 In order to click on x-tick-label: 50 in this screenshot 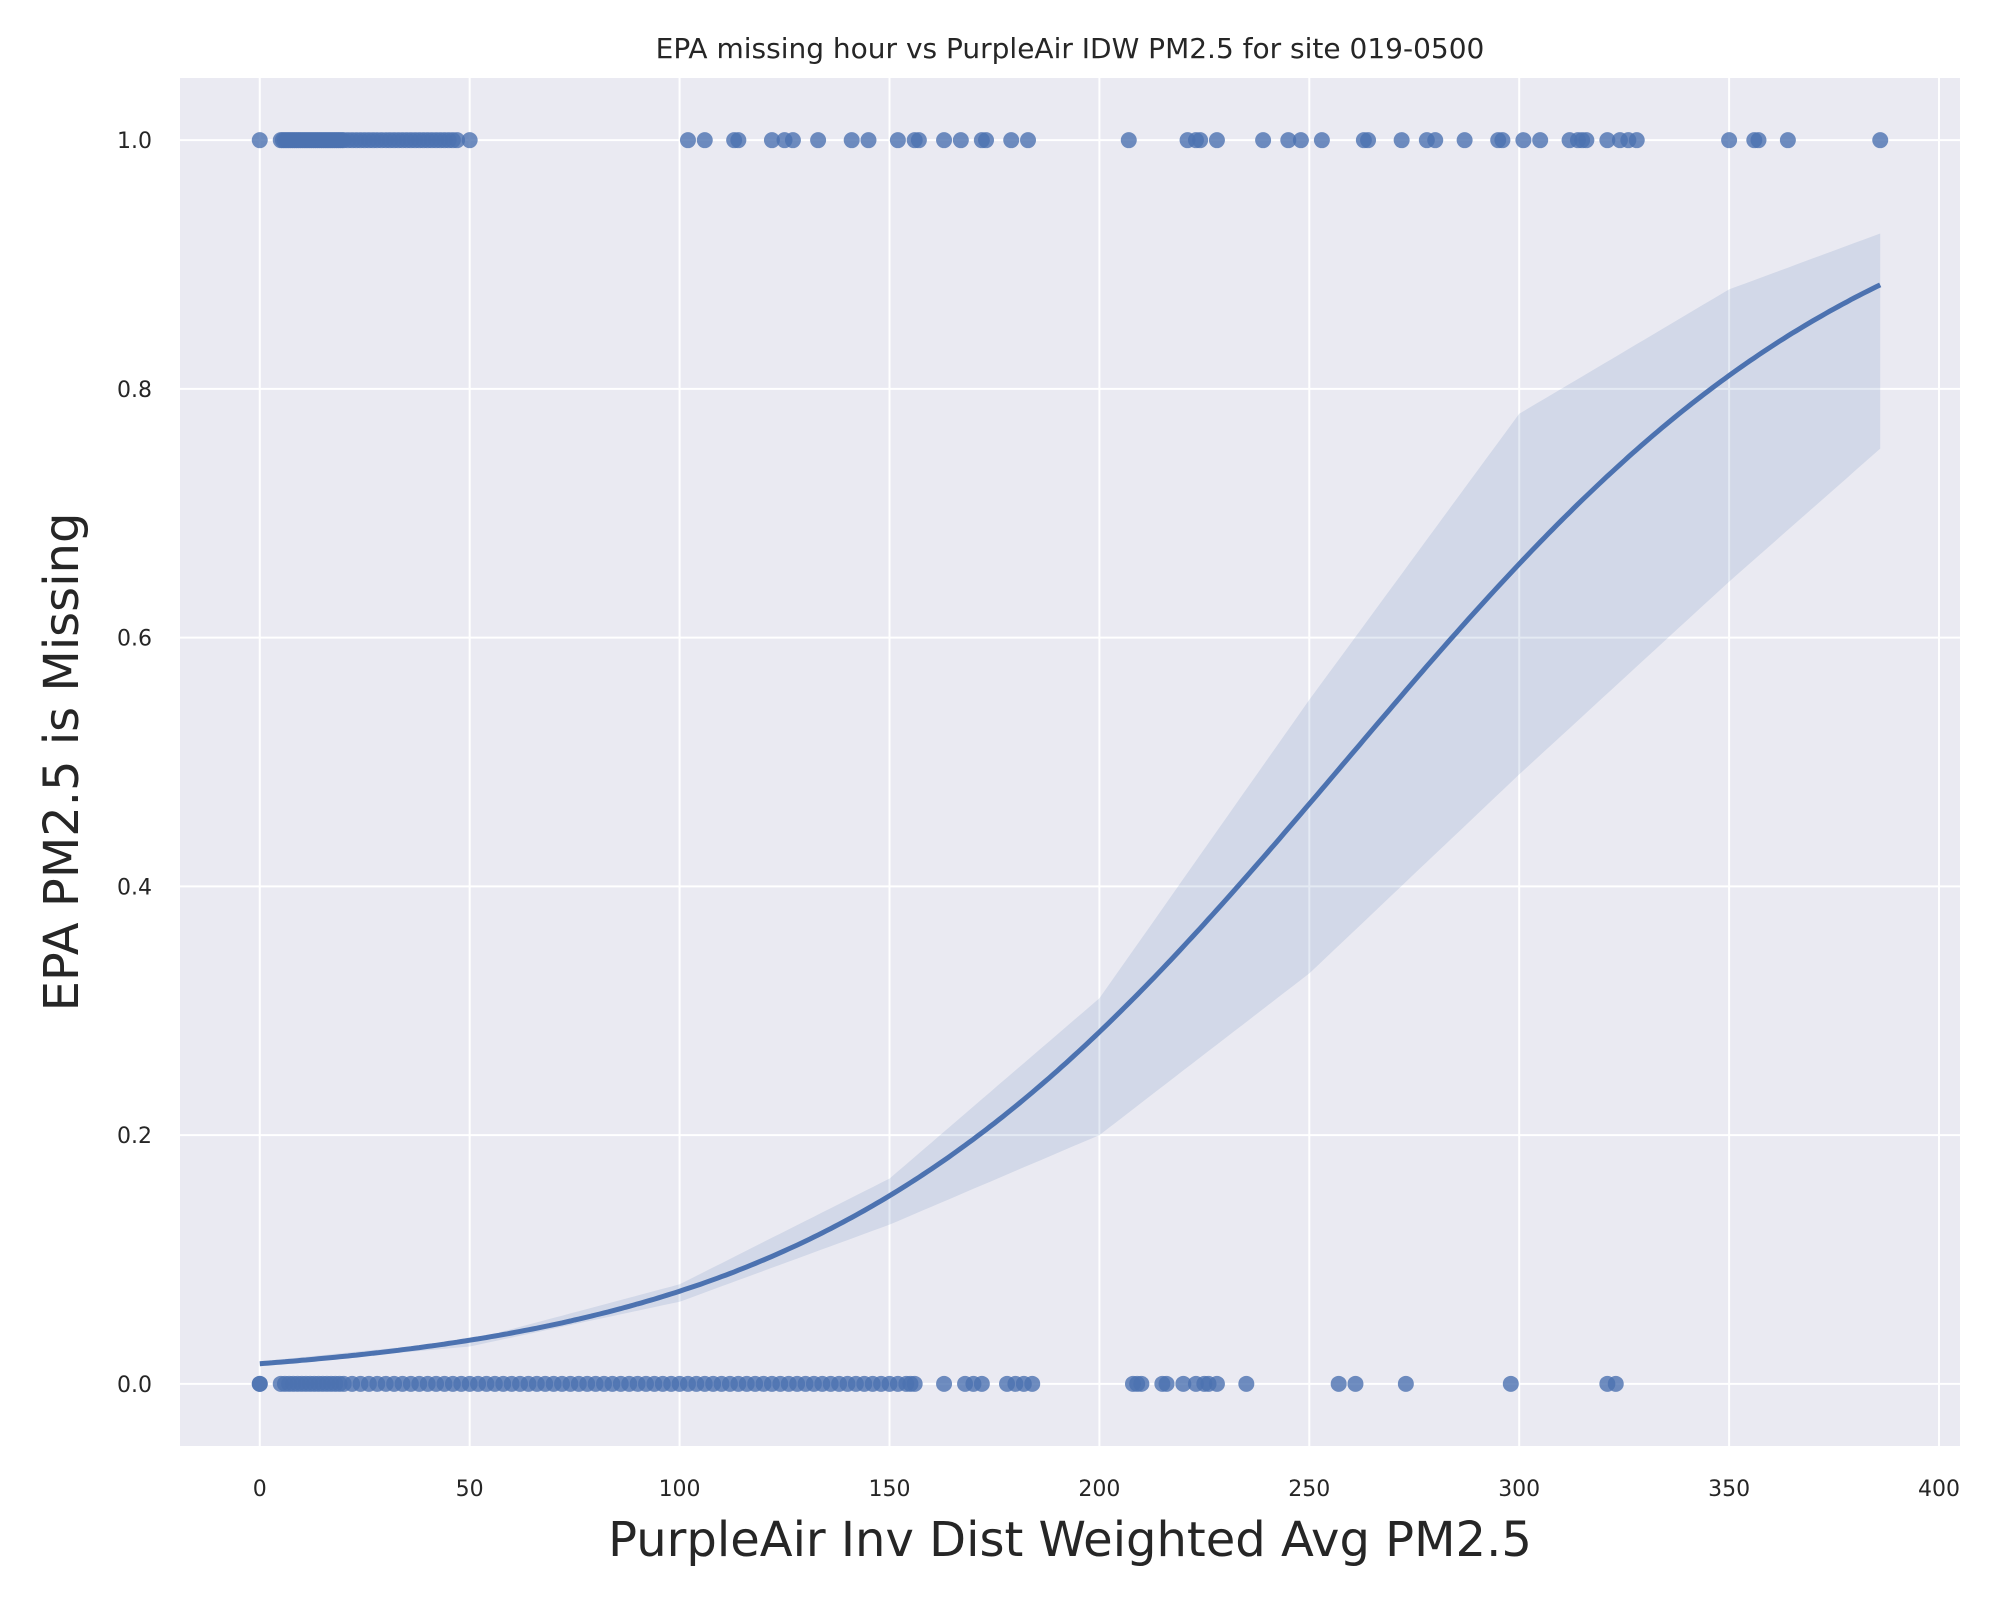, I will do `click(470, 1489)`.